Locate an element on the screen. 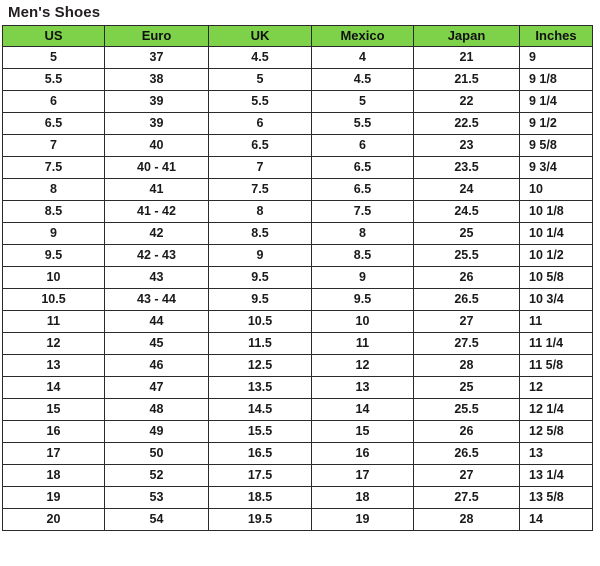 The image size is (600, 566). table-row: 11 44 10.5 10 27 11 is located at coordinates (297, 321).